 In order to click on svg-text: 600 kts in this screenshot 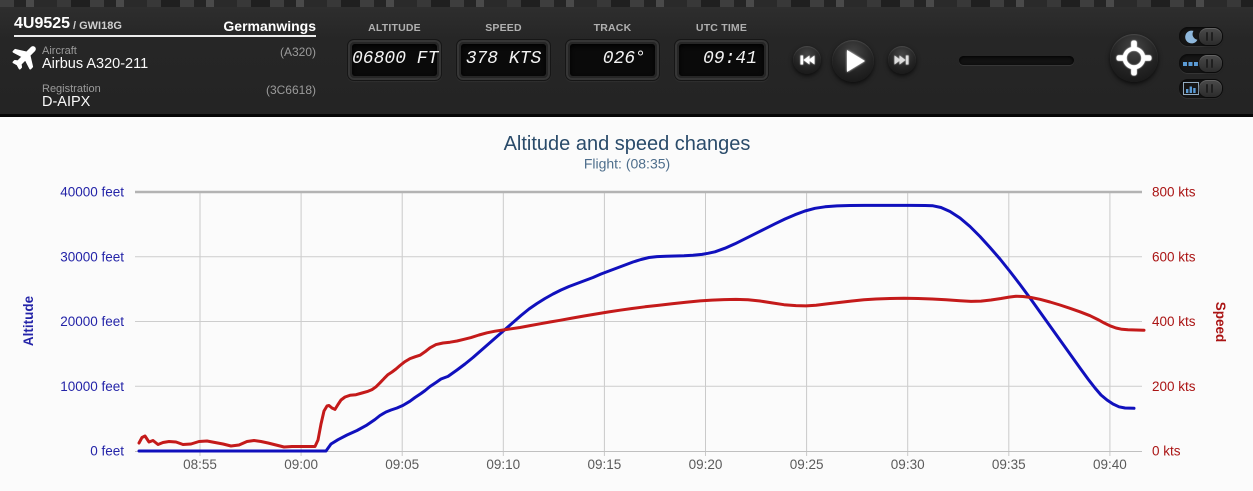, I will do `click(1174, 256)`.